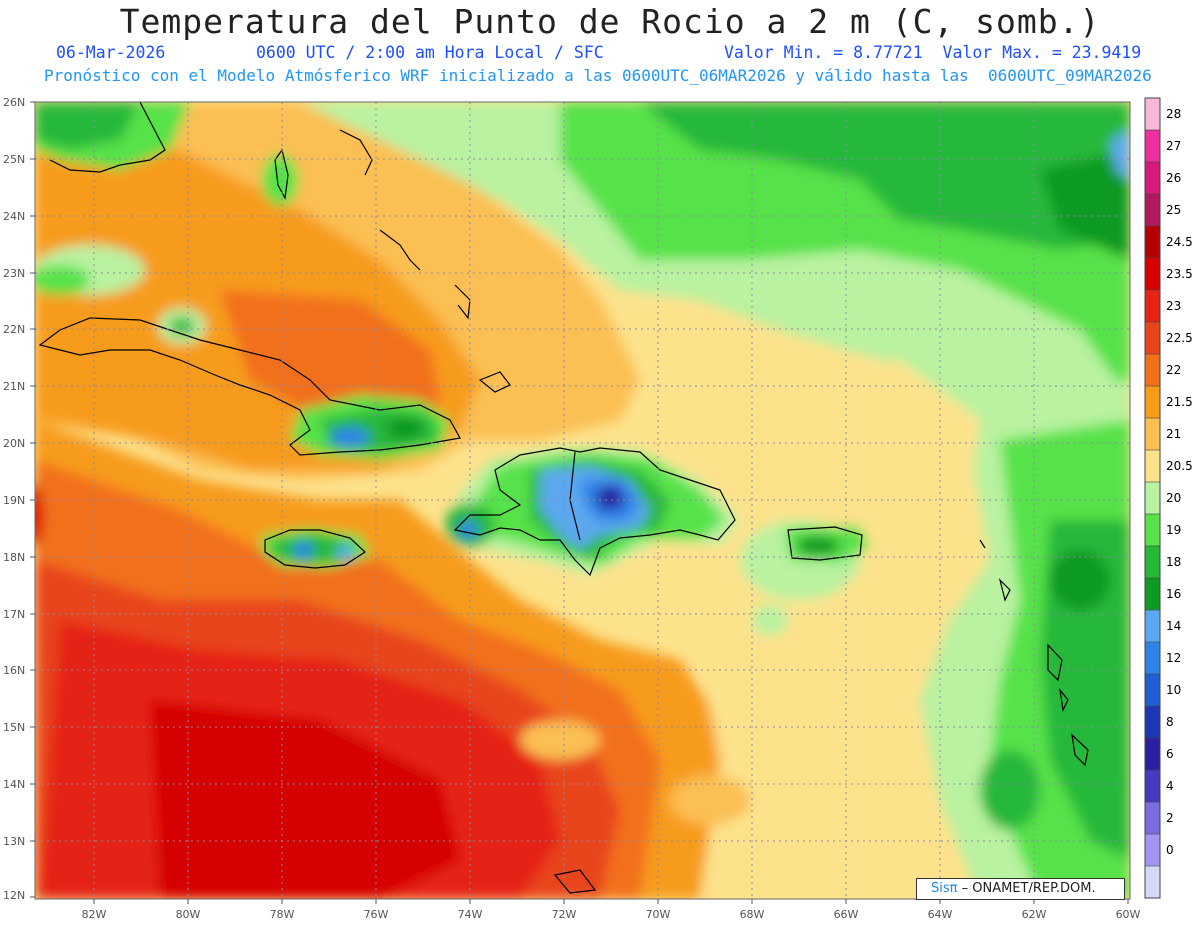 Image resolution: width=1200 pixels, height=927 pixels. What do you see at coordinates (1173, 114) in the screenshot?
I see `legend-label: 28` at bounding box center [1173, 114].